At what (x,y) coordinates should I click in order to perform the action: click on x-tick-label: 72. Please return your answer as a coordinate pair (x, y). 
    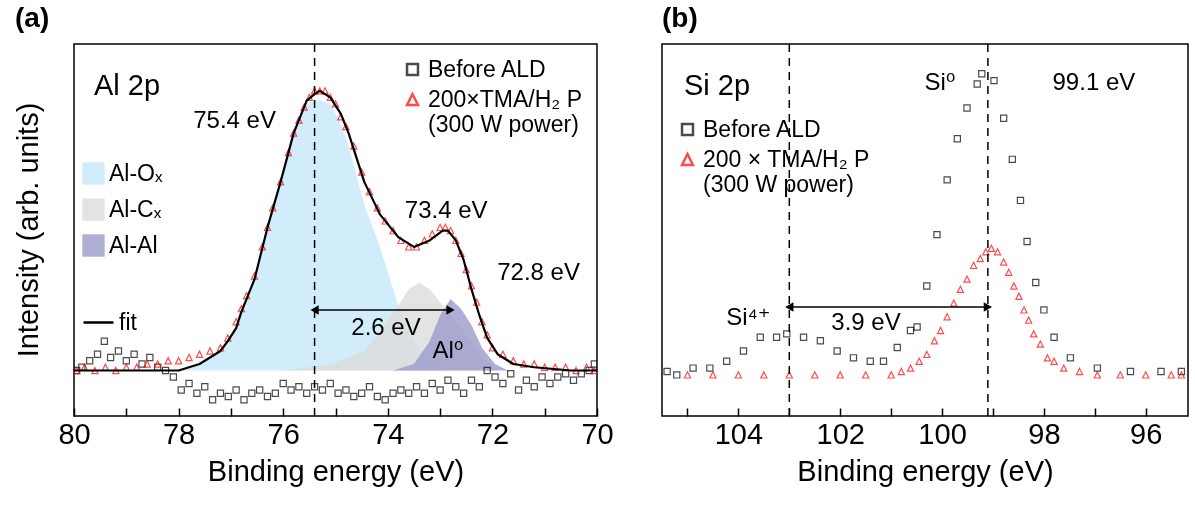
    Looking at the image, I should click on (493, 433).